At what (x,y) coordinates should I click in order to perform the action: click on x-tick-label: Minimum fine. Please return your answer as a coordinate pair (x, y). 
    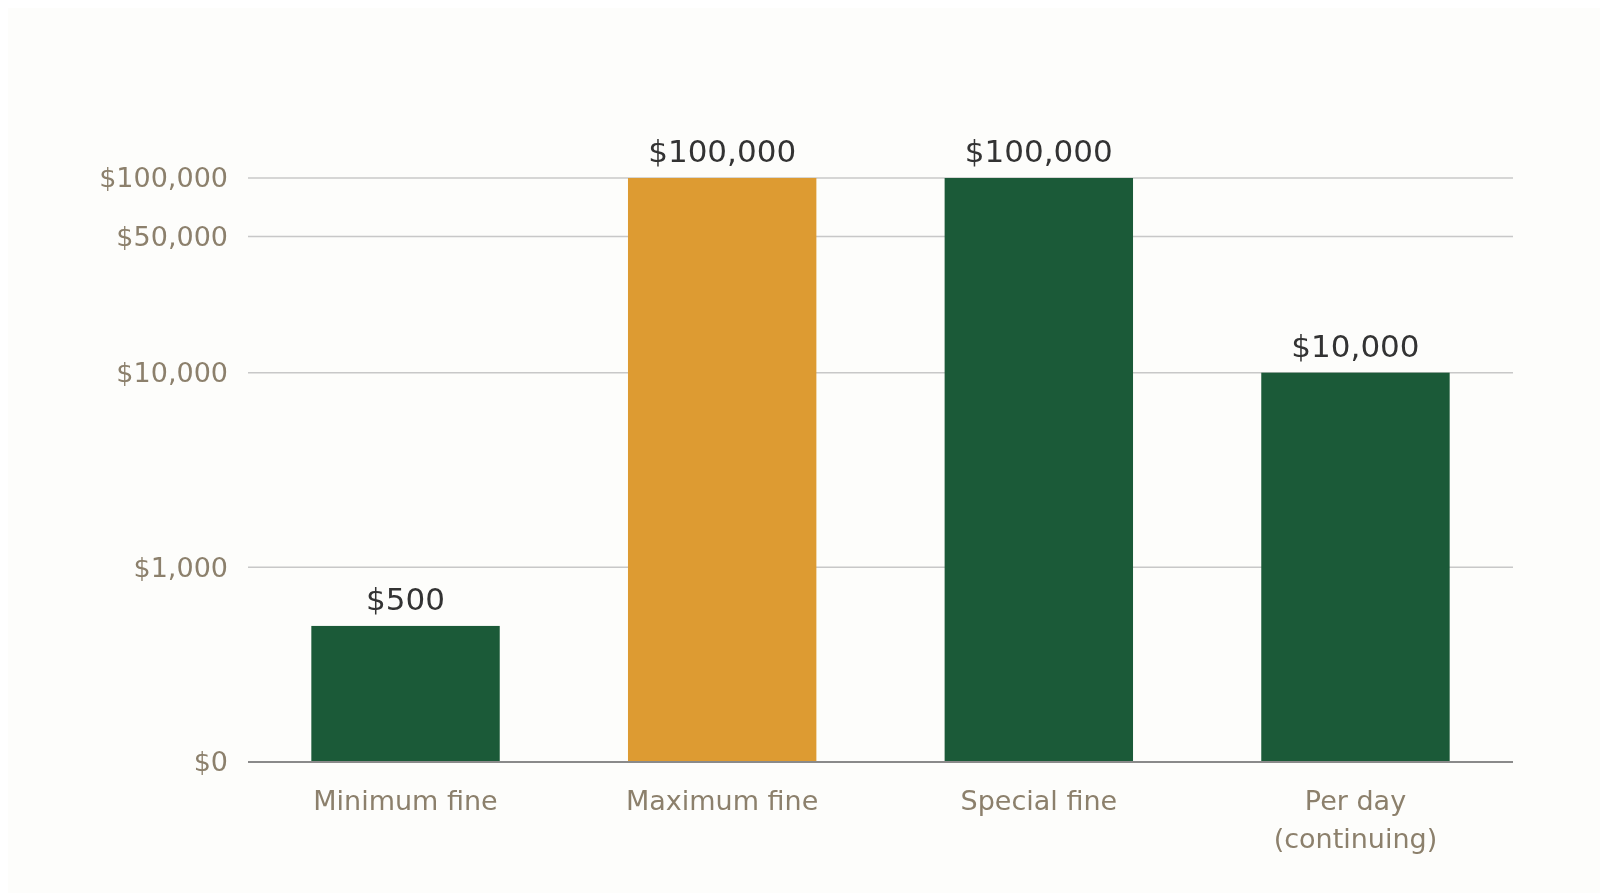
    Looking at the image, I should click on (405, 800).